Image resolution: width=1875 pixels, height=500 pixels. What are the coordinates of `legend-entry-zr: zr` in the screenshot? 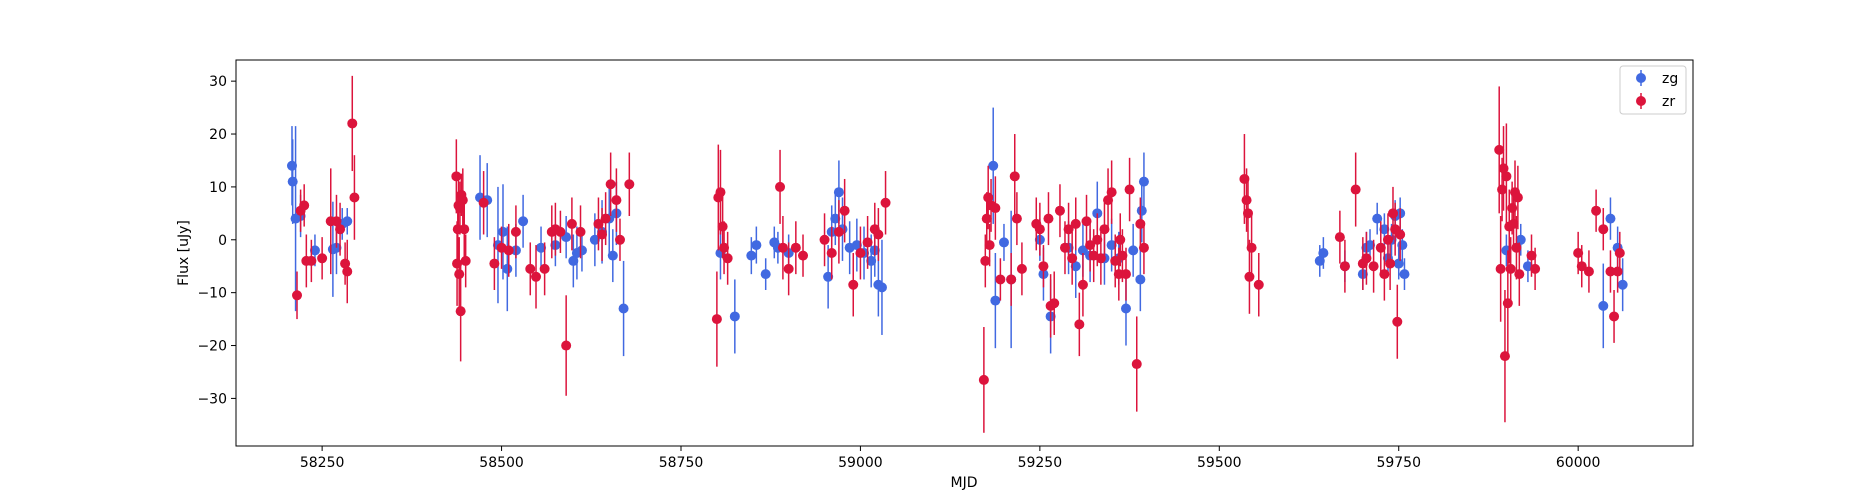 It's located at (1655, 101).